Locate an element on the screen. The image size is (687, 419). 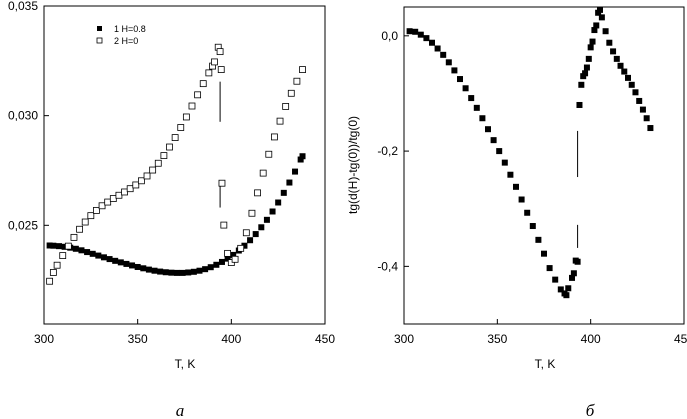
legend-marker-filled-square is located at coordinates (99, 28).